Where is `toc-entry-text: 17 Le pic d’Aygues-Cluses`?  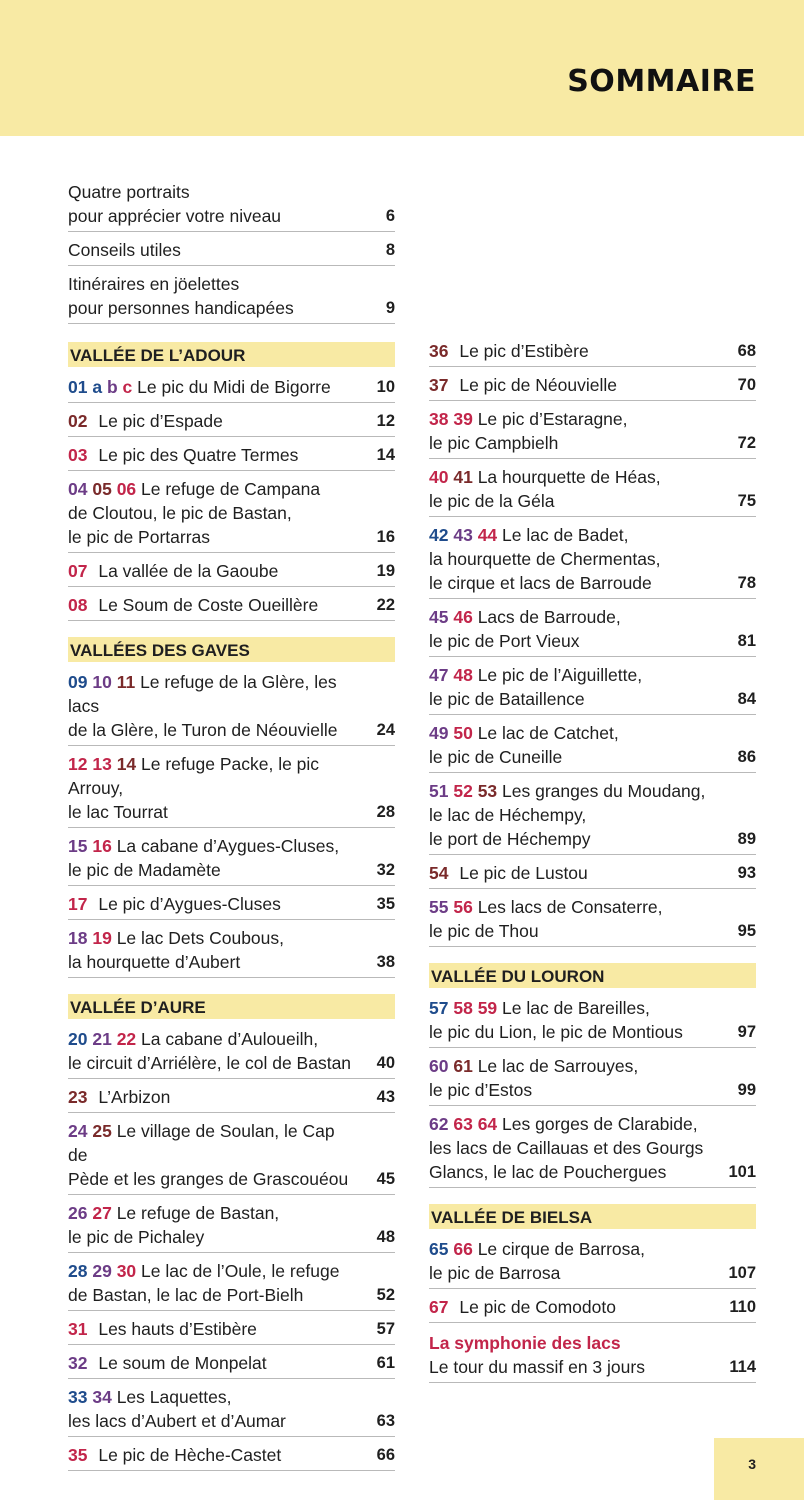
toc-entry-text: 17 Le pic d’Aygues-Cluses is located at coordinates (215, 904).